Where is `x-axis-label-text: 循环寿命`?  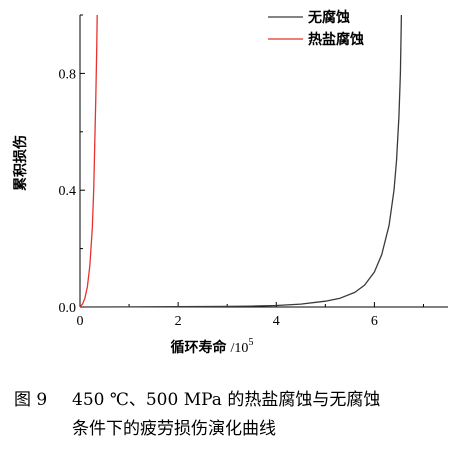
x-axis-label-text: 循环寿命 is located at coordinates (199, 347).